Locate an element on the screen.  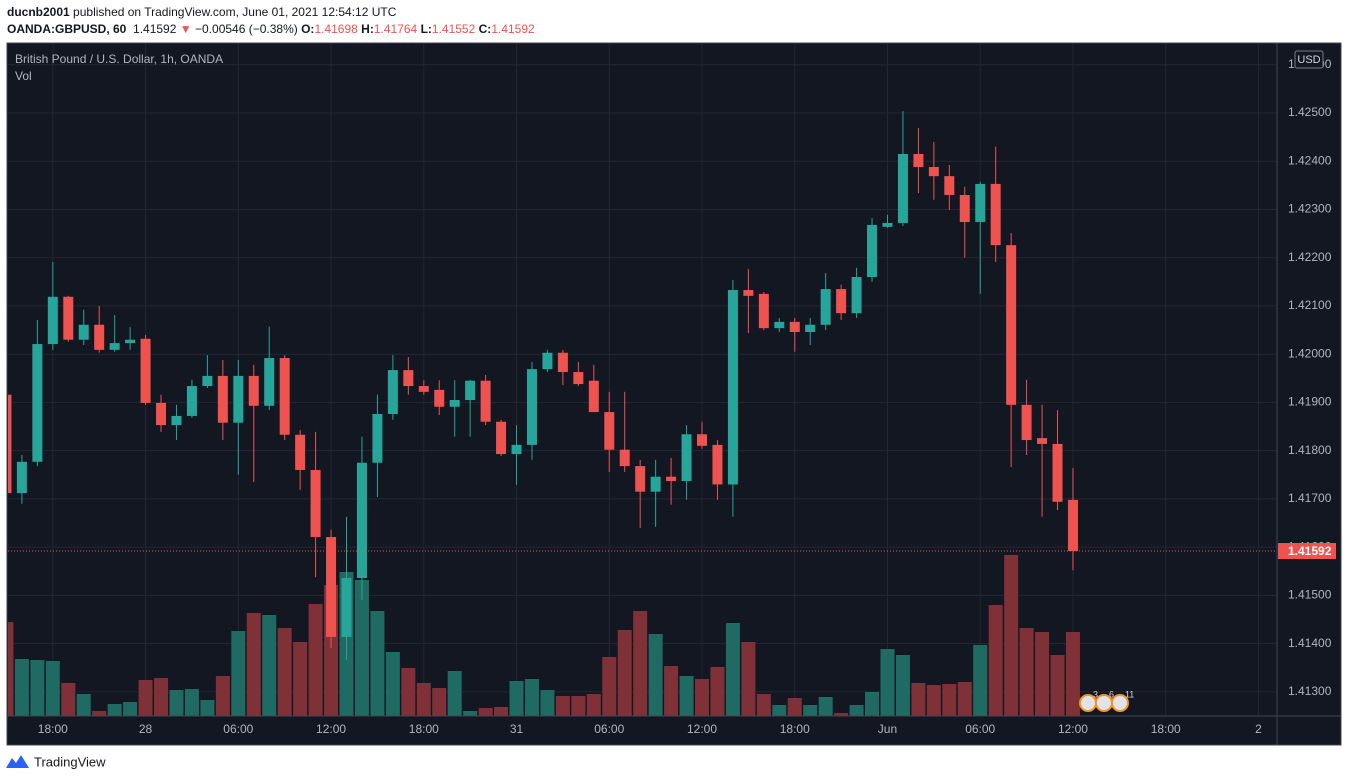
event-count: 6 is located at coordinates (1111, 694).